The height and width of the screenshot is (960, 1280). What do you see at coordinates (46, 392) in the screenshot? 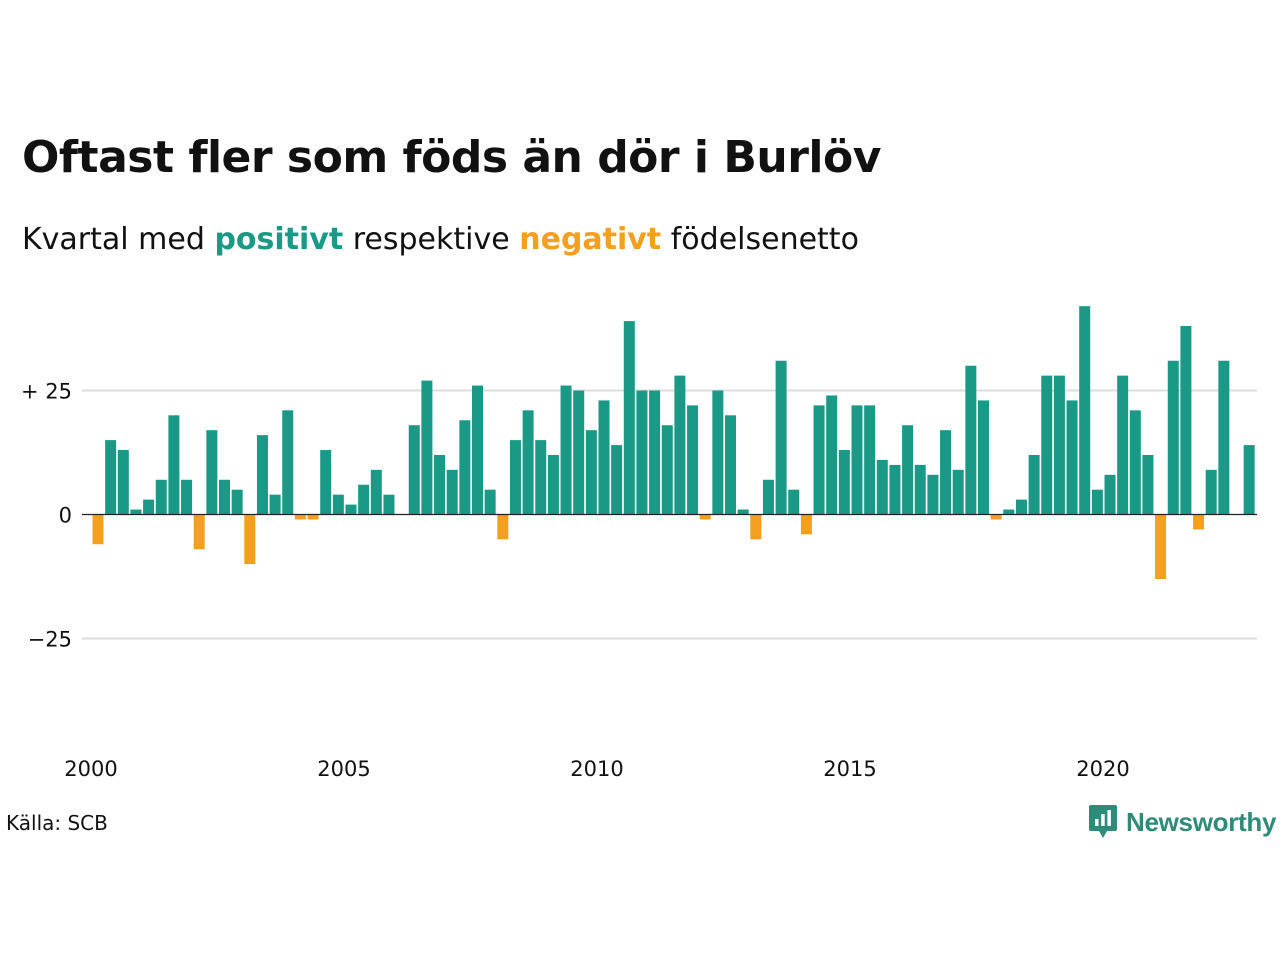
I see `y-tick-label: + 25` at bounding box center [46, 392].